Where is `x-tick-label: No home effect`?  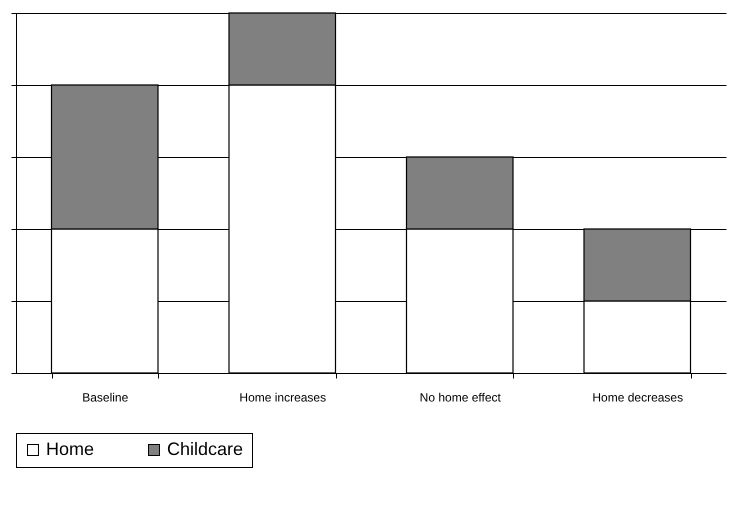
x-tick-label: No home effect is located at coordinates (461, 397).